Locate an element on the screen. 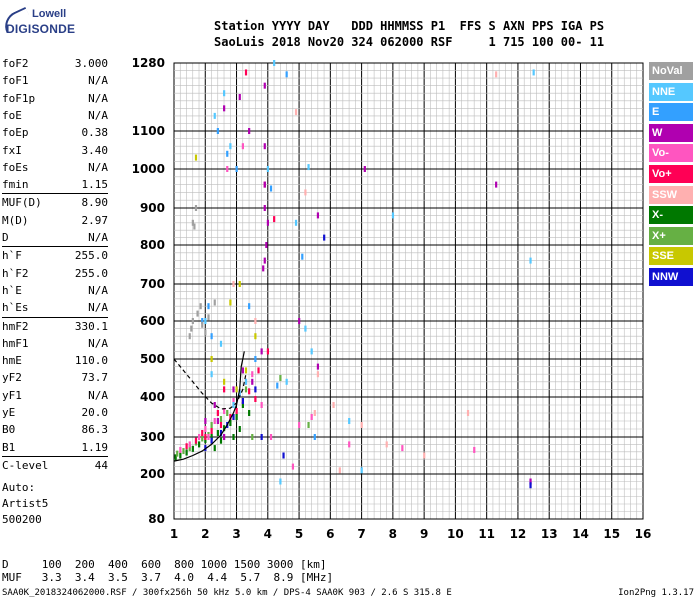 The width and height of the screenshot is (700, 600). param-value: 1.15 is located at coordinates (95, 185).